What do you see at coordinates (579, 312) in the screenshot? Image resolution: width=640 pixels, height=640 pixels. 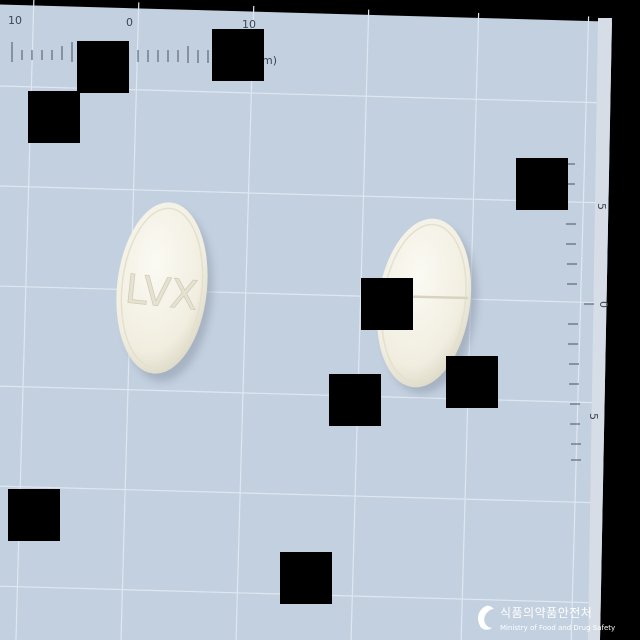 I see `right-ruler` at bounding box center [579, 312].